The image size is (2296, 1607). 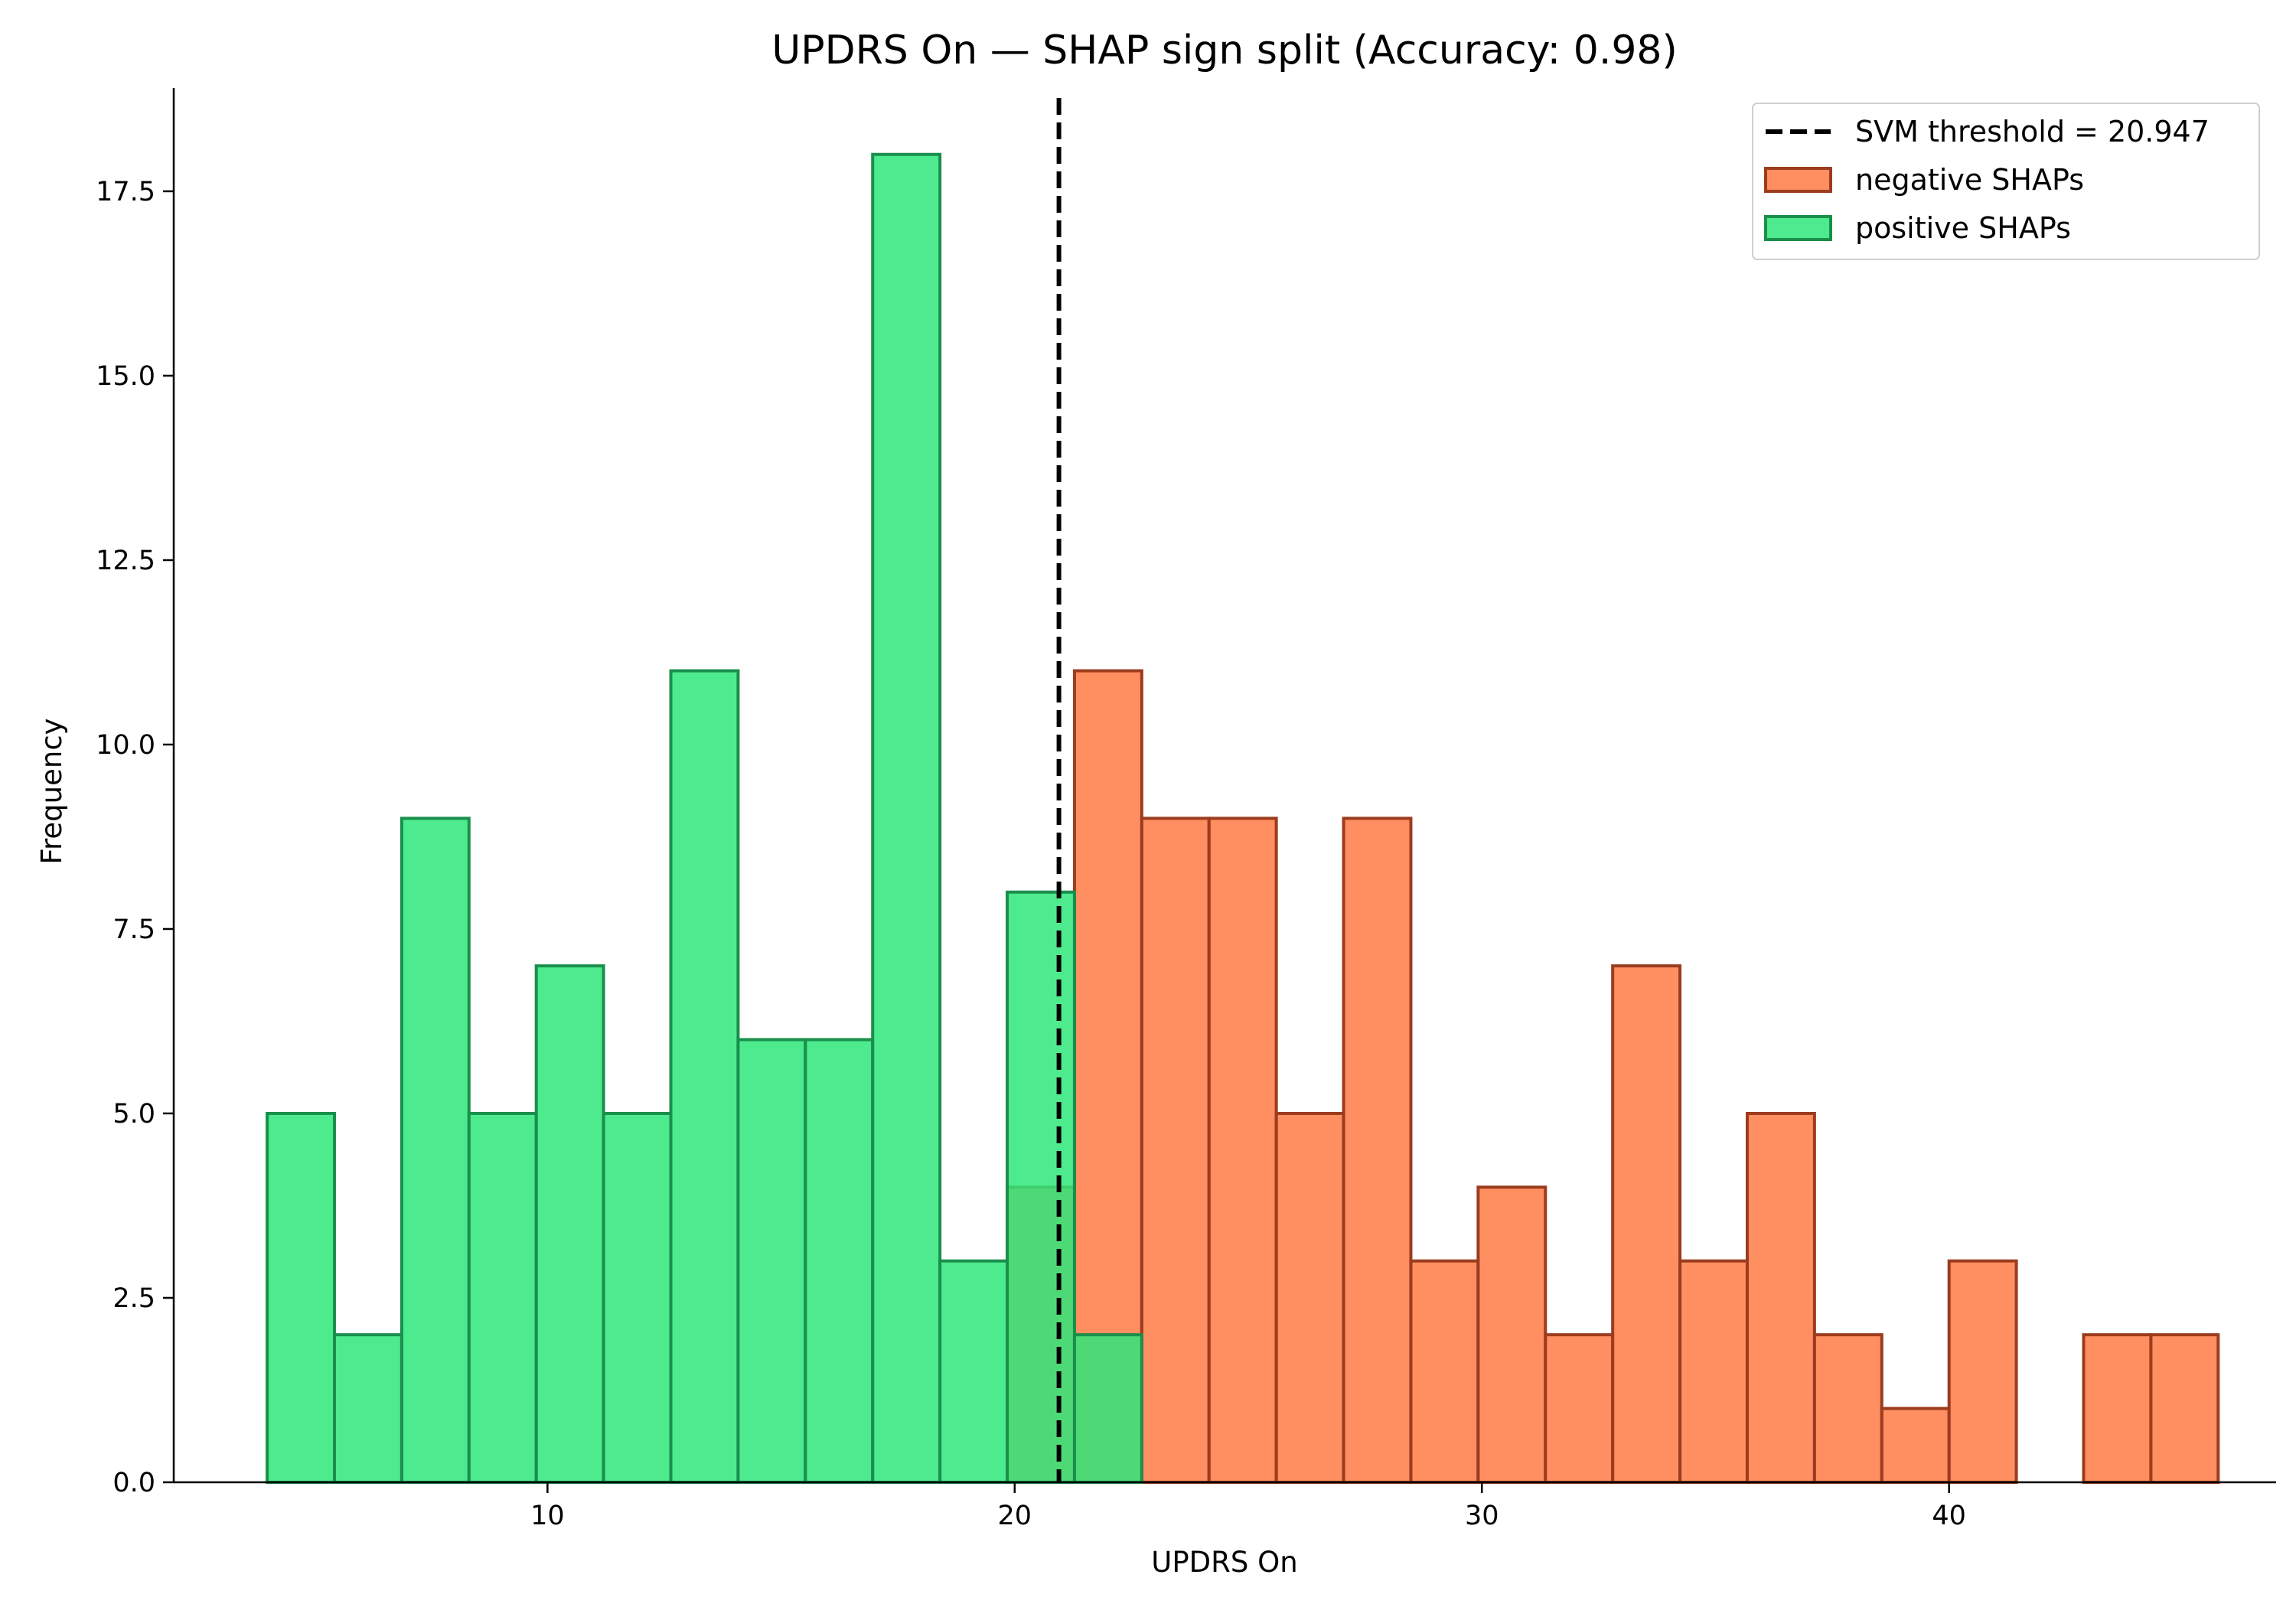 What do you see at coordinates (1798, 180) in the screenshot?
I see `legend-negative-swatch` at bounding box center [1798, 180].